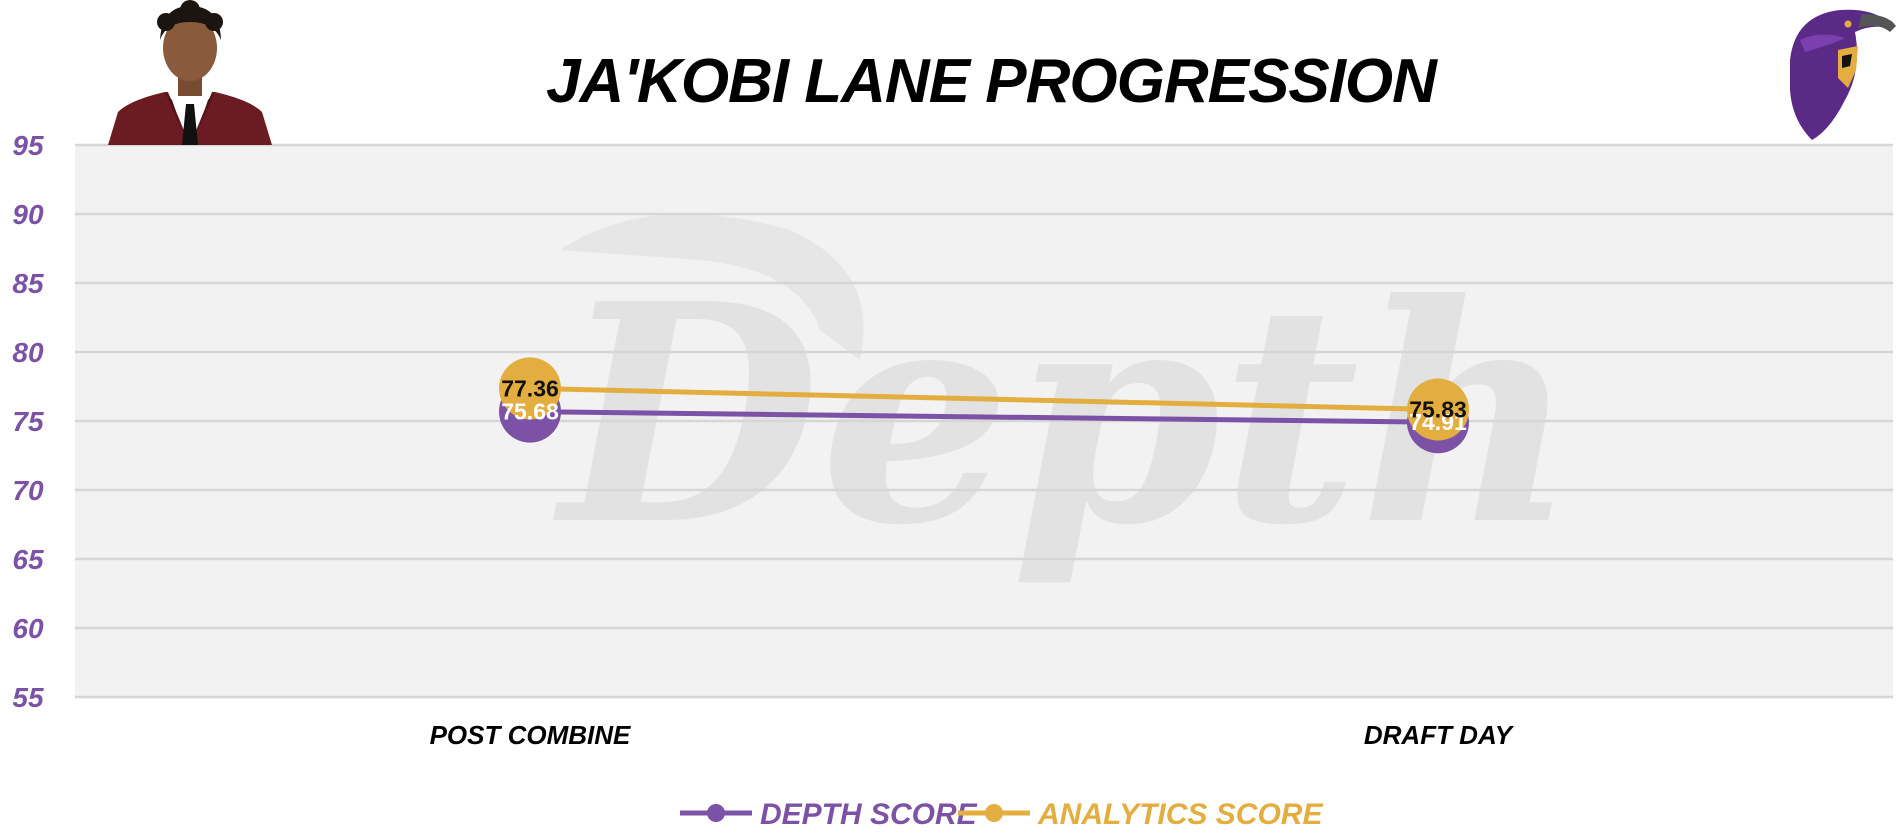  I want to click on chart-title: JA'KOBI LANE PROGRESSION, so click(992, 81).